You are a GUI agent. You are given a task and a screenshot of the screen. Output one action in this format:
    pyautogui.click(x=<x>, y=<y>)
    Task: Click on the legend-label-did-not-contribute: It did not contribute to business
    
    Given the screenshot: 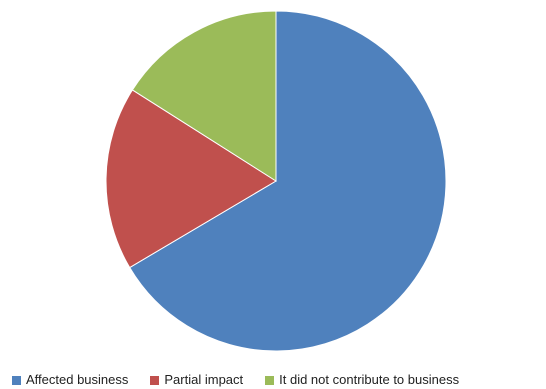 What is the action you would take?
    pyautogui.click(x=369, y=379)
    